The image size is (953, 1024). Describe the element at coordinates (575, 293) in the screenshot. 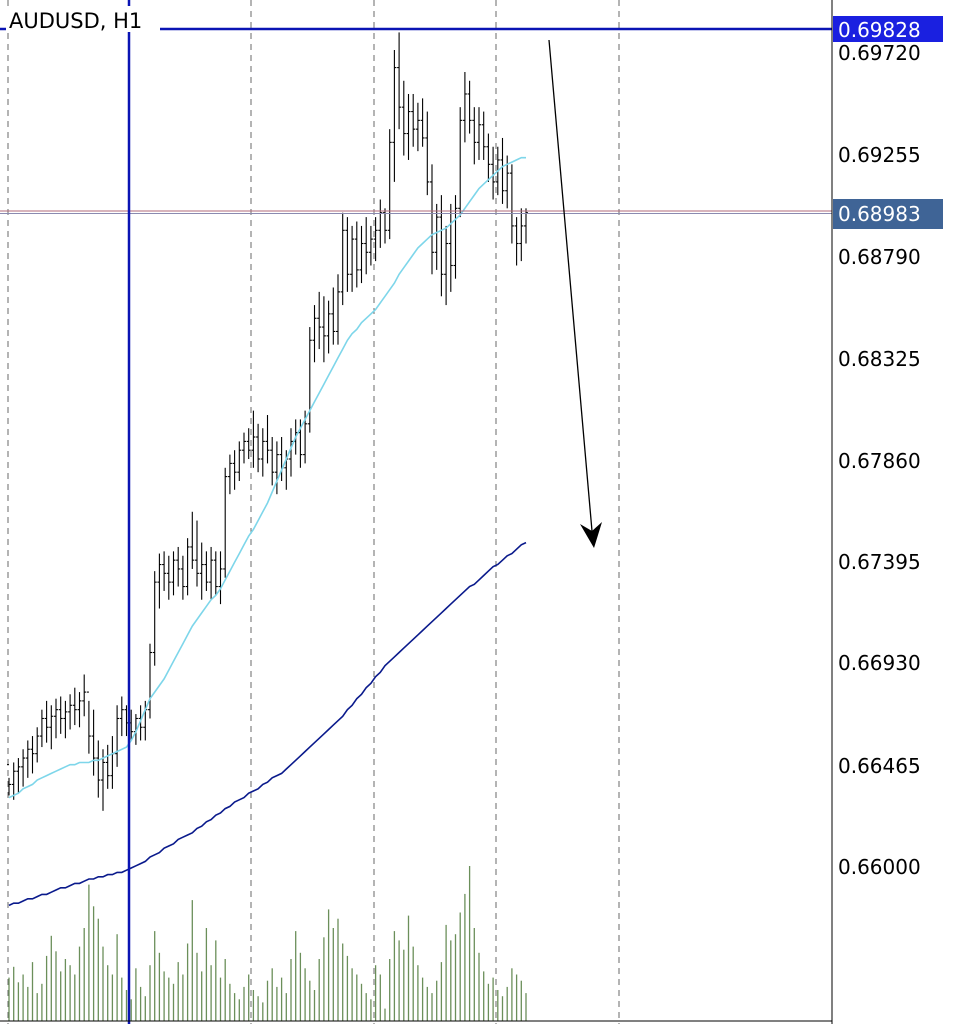

I see `forecast-arrow` at that location.